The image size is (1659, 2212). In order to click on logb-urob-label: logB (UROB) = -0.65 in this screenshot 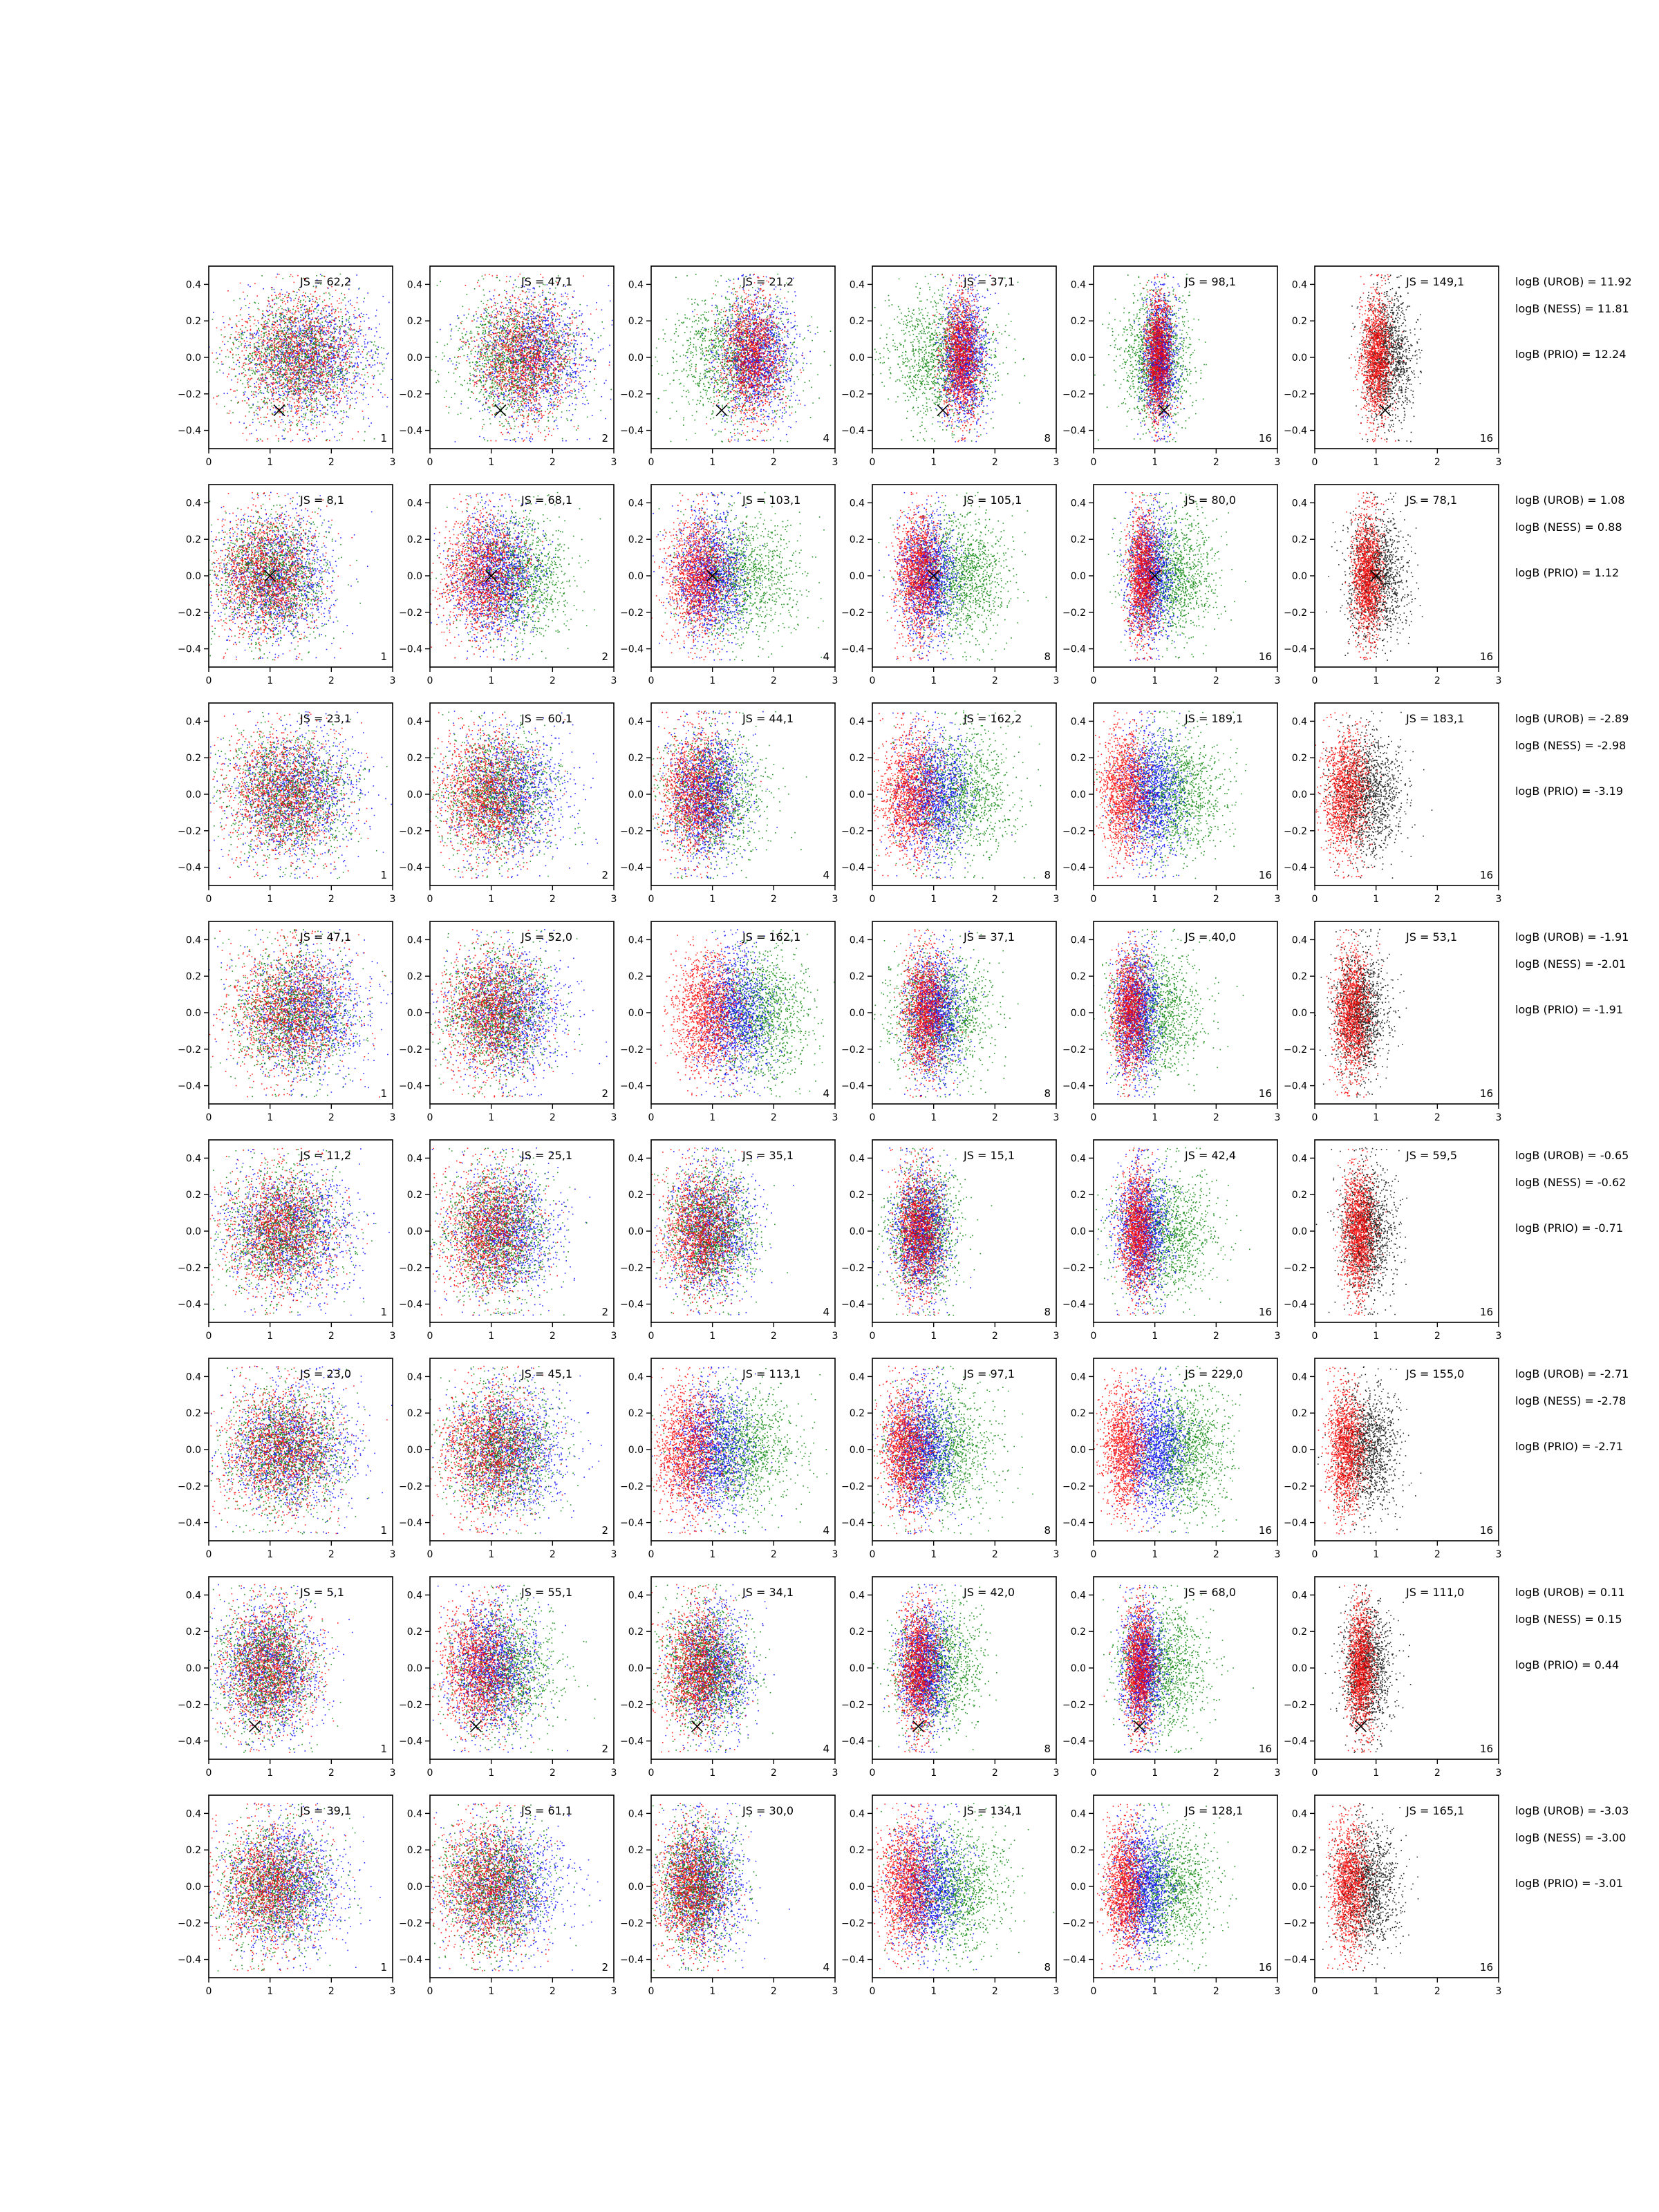, I will do `click(1572, 1155)`.